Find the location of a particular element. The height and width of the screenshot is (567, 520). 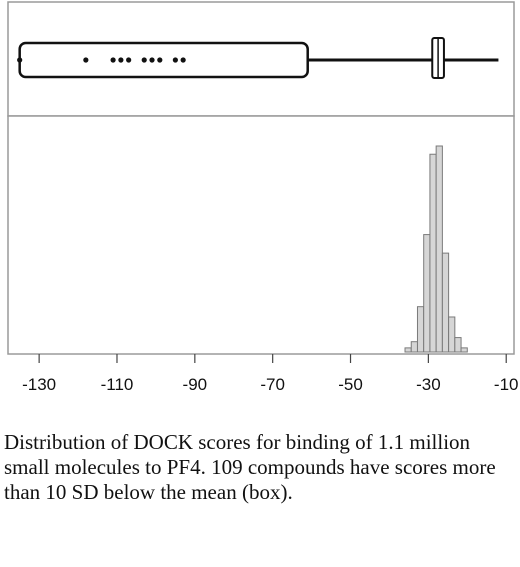

x-tick-label-6: -10 is located at coordinates (506, 384).